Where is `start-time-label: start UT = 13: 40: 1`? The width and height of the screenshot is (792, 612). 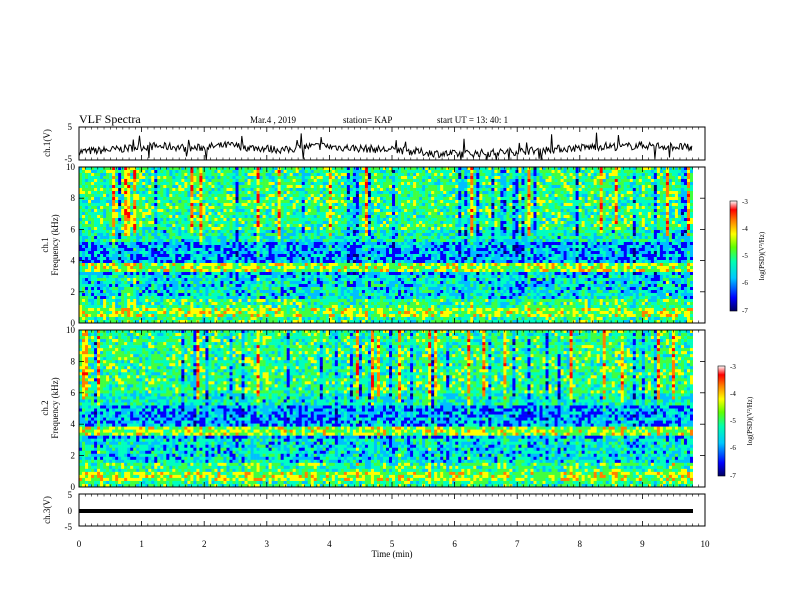
start-time-label: start UT = 13: 40: 1 is located at coordinates (472, 120).